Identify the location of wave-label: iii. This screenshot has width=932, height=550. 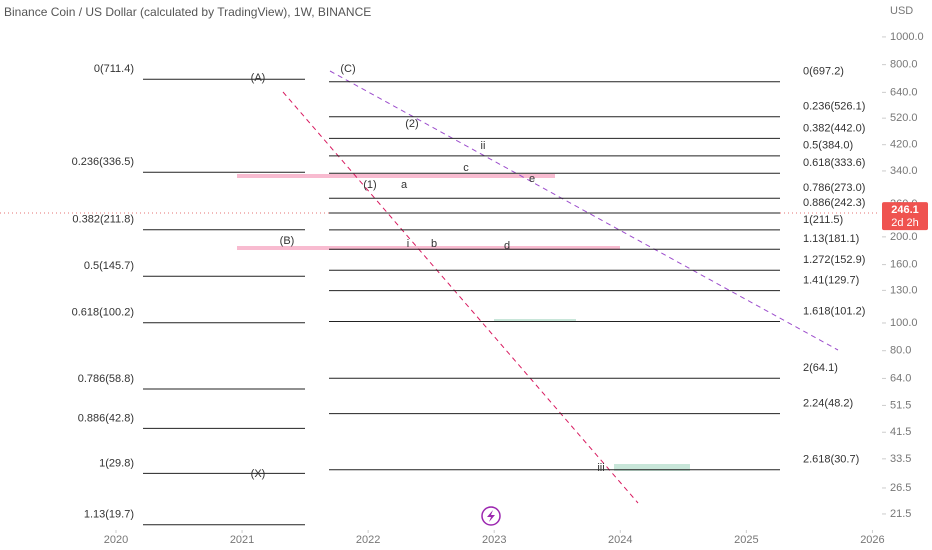
(600, 468).